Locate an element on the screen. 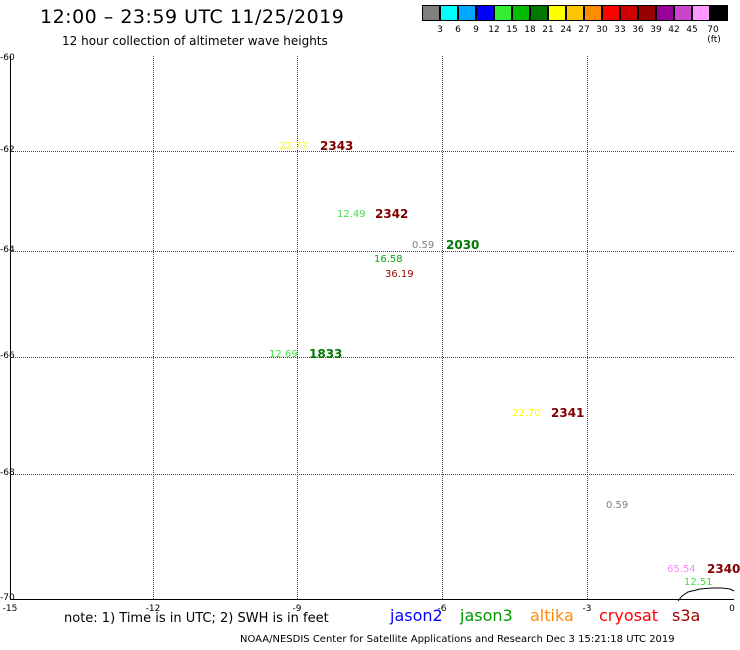 This screenshot has height=650, width=740. longitude-label: 0 is located at coordinates (732, 609).